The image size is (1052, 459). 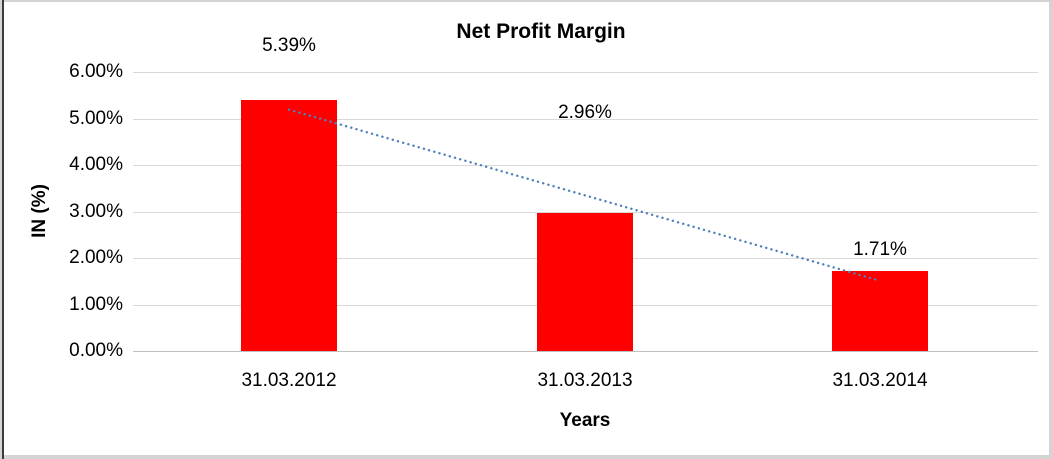 What do you see at coordinates (3, 229) in the screenshot?
I see `frame-left-edge-line` at bounding box center [3, 229].